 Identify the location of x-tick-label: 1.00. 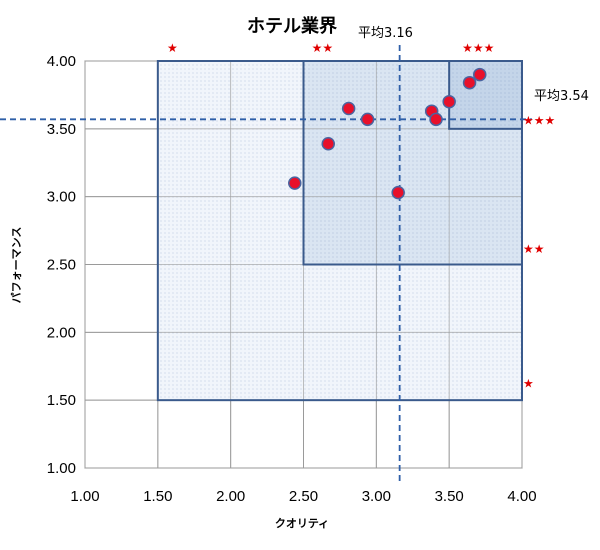
(84, 496).